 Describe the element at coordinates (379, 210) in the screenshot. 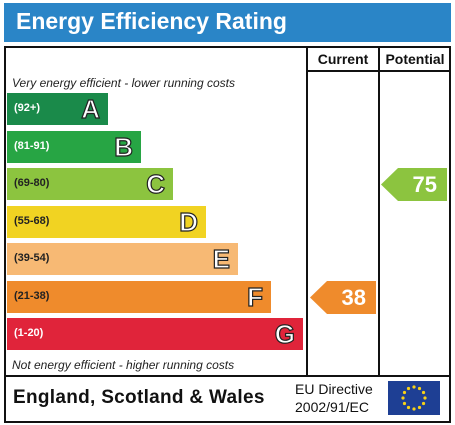

I see `divider-potential` at that location.